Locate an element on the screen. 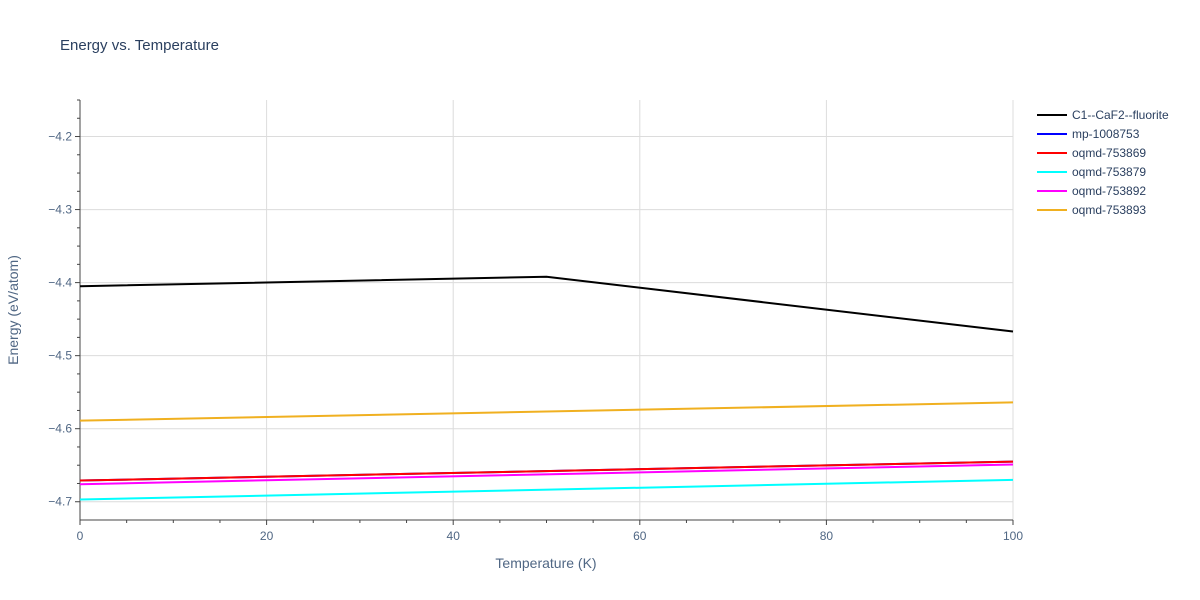  x-axis-title: Temperature (K) is located at coordinates (545, 563).